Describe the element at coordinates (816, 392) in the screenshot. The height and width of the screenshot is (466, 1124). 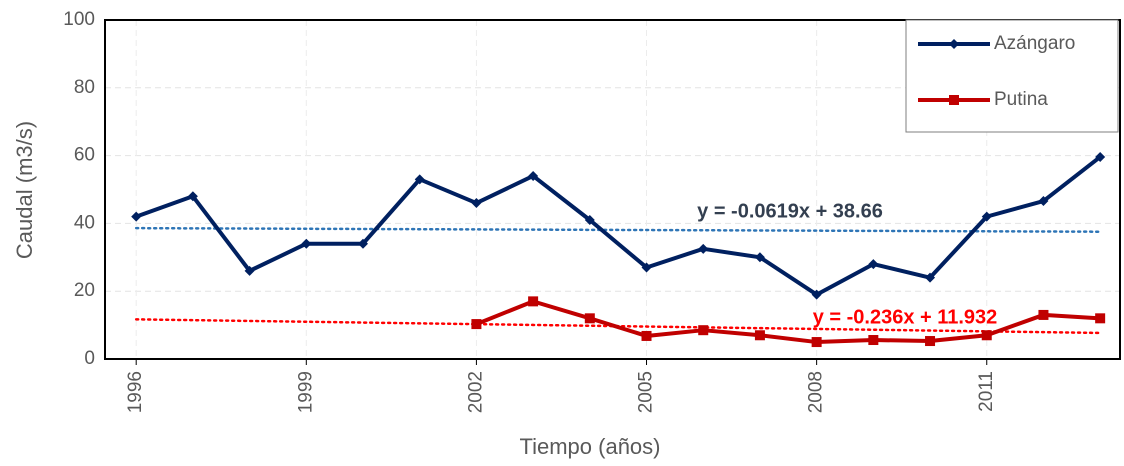
I see `x-tick-label: 2008` at that location.